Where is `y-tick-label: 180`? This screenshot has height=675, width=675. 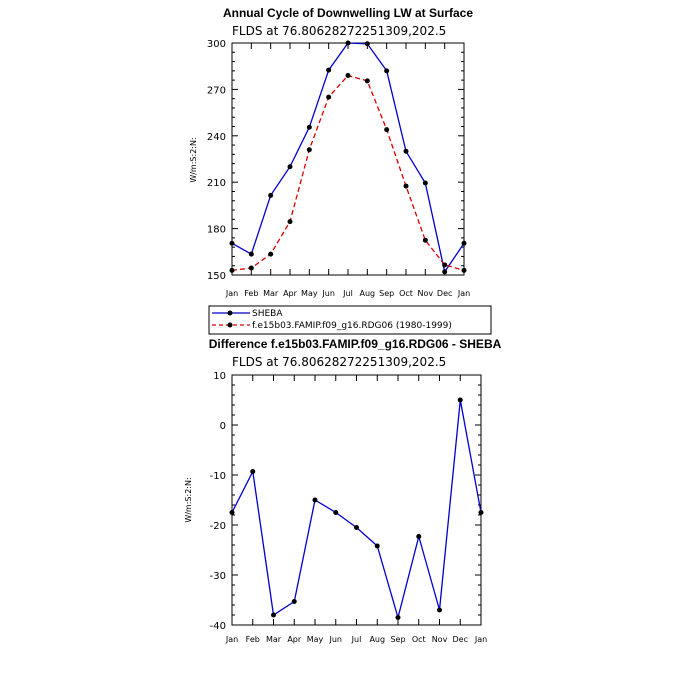 y-tick-label: 180 is located at coordinates (216, 230).